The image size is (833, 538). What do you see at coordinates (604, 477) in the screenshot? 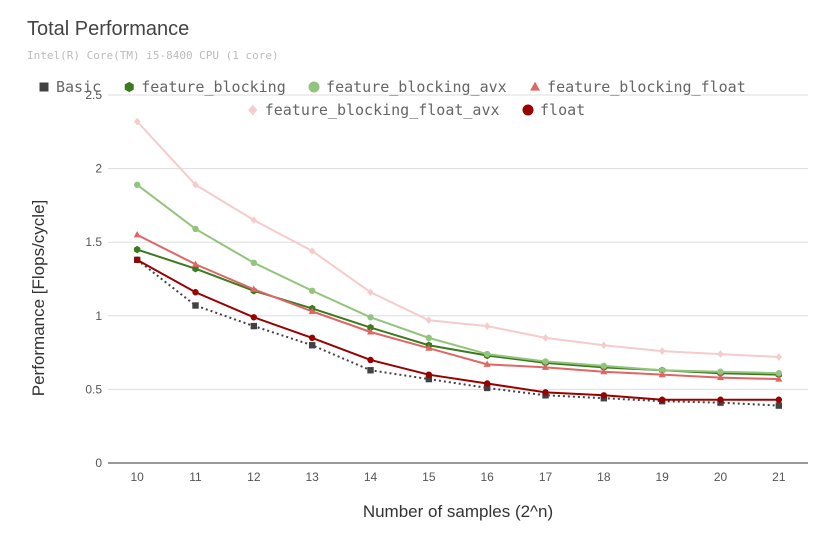
I see `x-tick-label: 18` at bounding box center [604, 477].